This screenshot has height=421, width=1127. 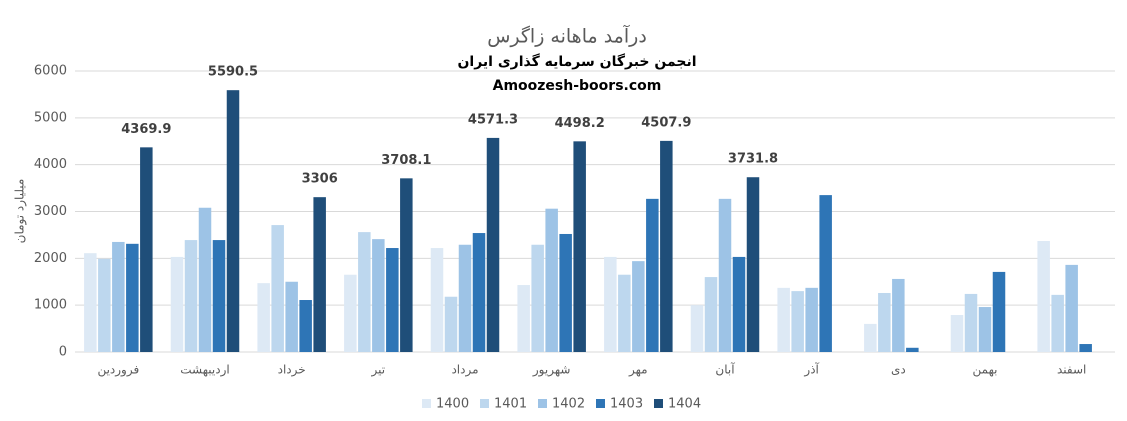 What do you see at coordinates (898, 370) in the screenshot?
I see `x-tick-label: دی` at bounding box center [898, 370].